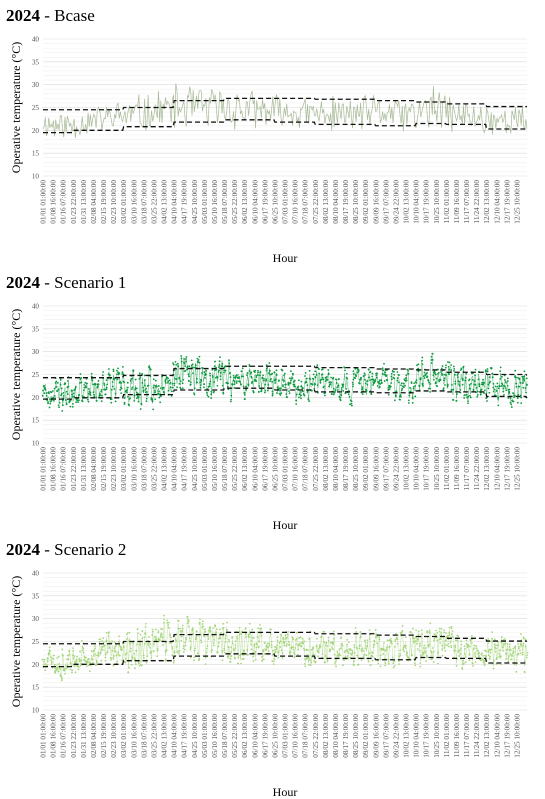  I want to click on upper-comfort-limit-line, so click(285, 104).